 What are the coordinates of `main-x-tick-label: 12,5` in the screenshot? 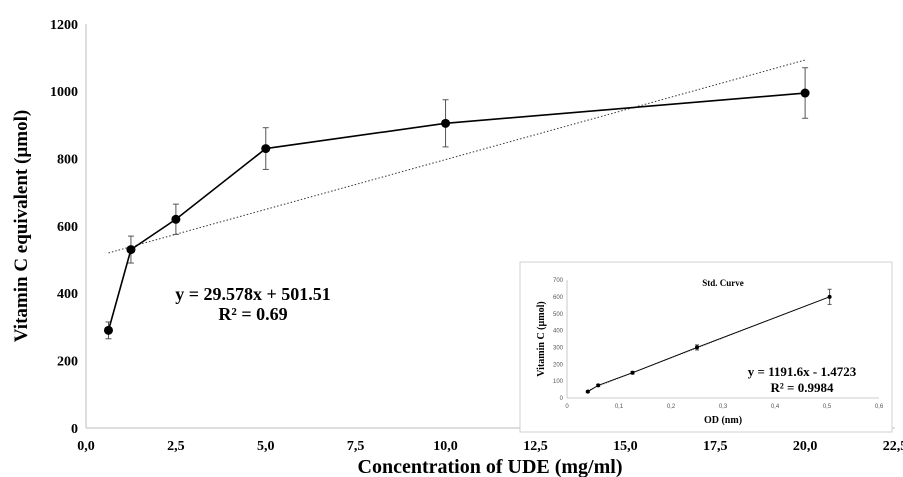 It's located at (535, 446).